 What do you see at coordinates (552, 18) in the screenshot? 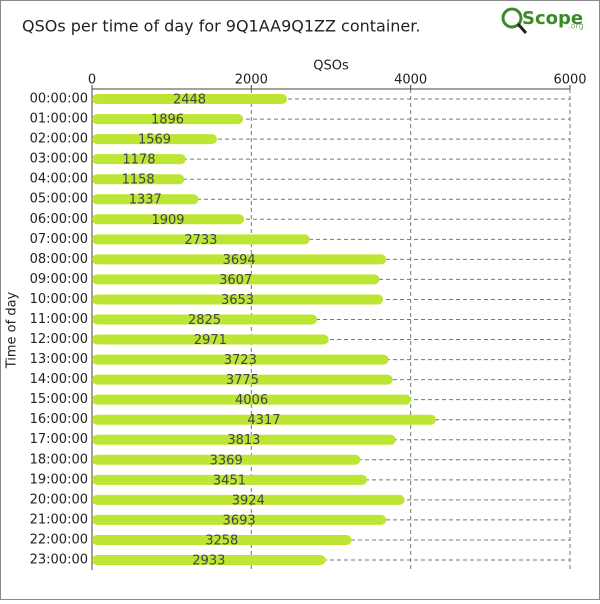
I see `logo-text: Scope` at bounding box center [552, 18].